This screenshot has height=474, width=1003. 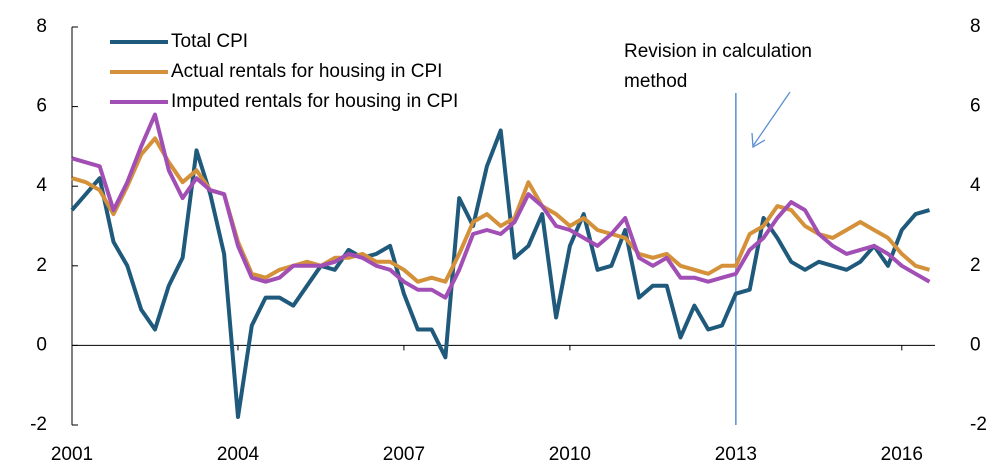 I want to click on y-tick-label: -2, so click(x=38, y=424).